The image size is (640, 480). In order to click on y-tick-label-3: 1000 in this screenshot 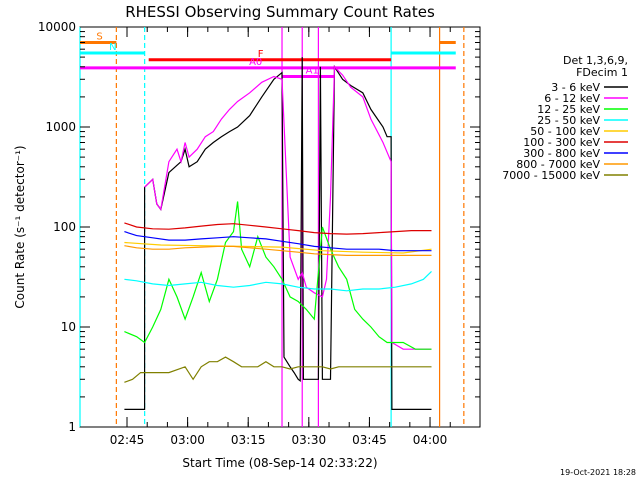, I will do `click(60, 127)`.